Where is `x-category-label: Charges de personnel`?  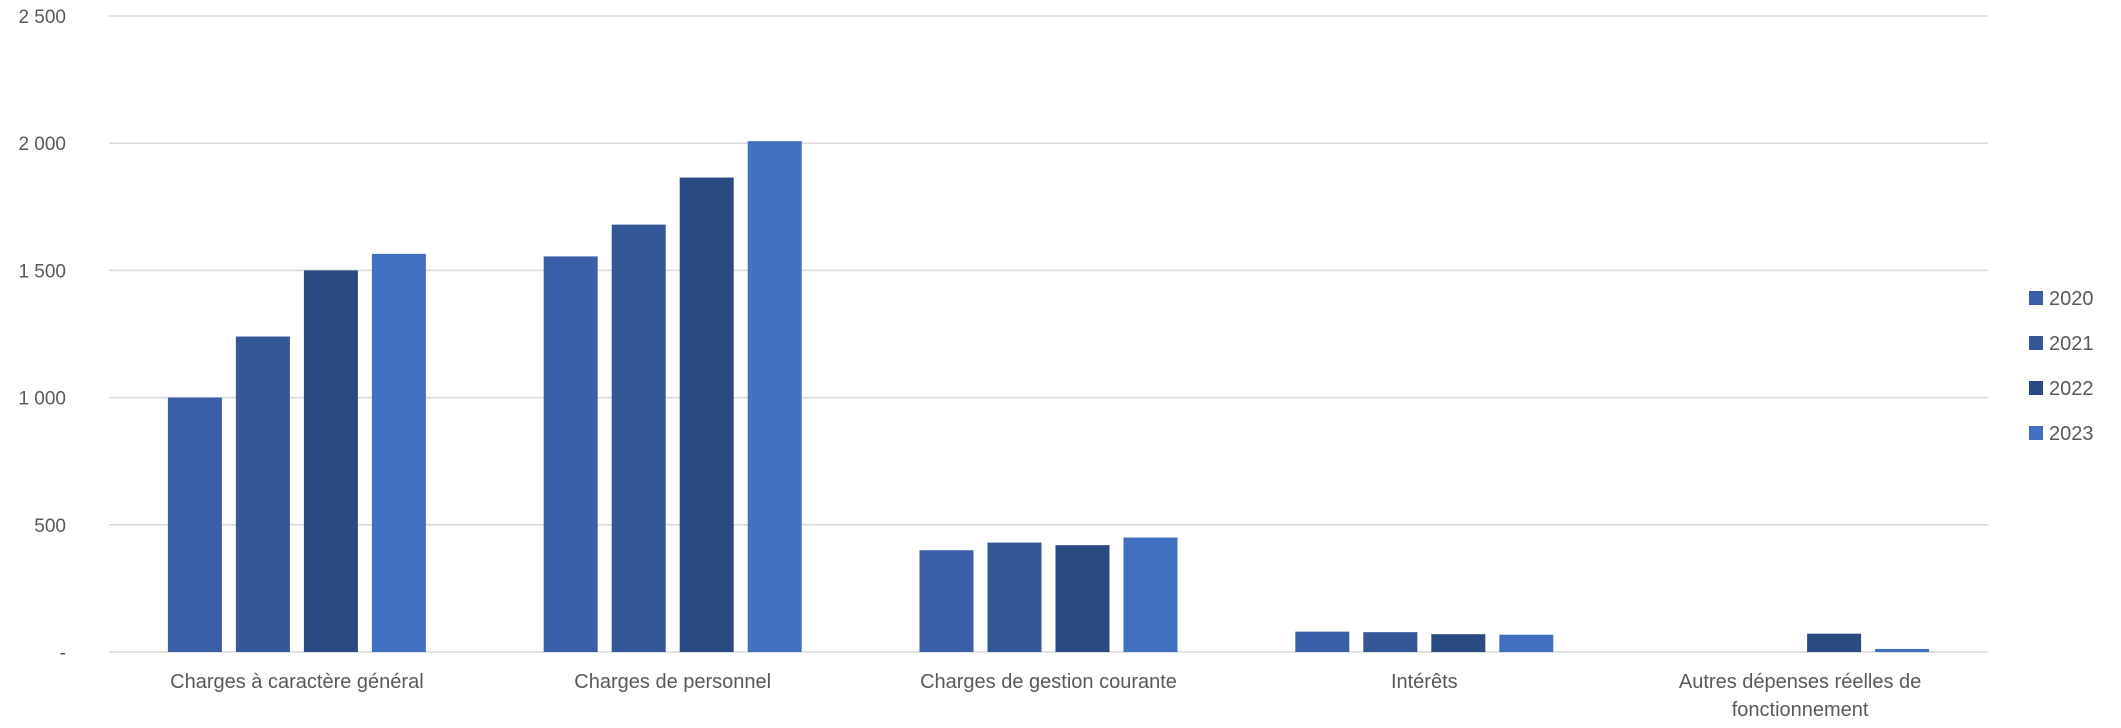
x-category-label: Charges de personnel is located at coordinates (672, 682).